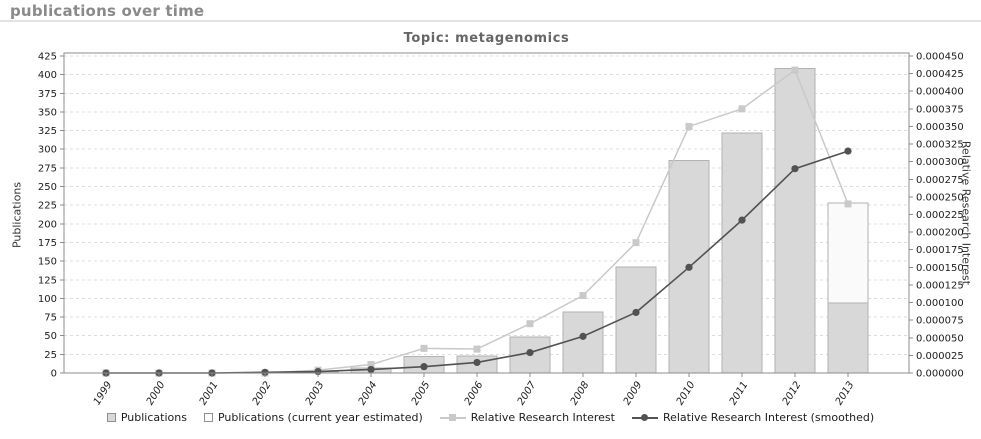  What do you see at coordinates (371, 365) in the screenshot?
I see `rri-point-2004` at bounding box center [371, 365].